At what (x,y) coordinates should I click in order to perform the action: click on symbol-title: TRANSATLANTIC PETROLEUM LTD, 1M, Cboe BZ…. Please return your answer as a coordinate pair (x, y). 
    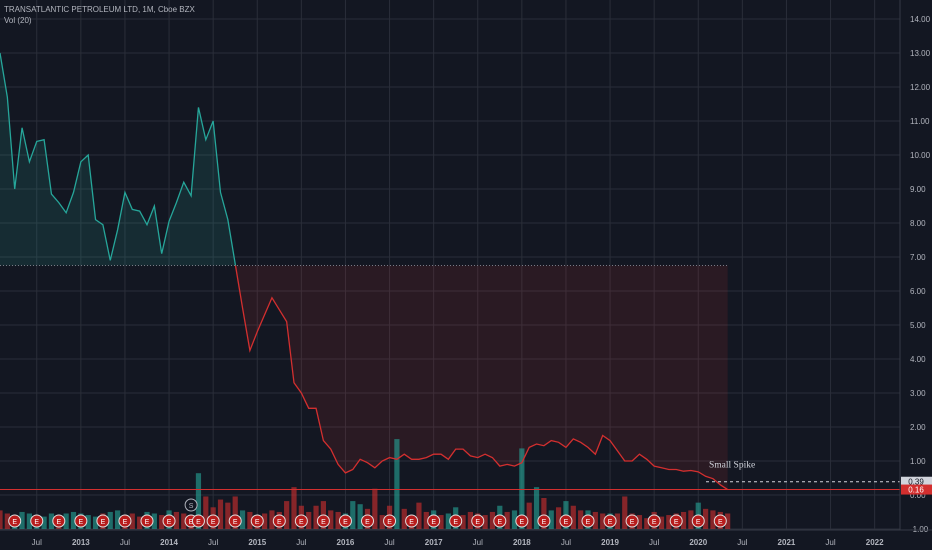
    Looking at the image, I should click on (99, 9).